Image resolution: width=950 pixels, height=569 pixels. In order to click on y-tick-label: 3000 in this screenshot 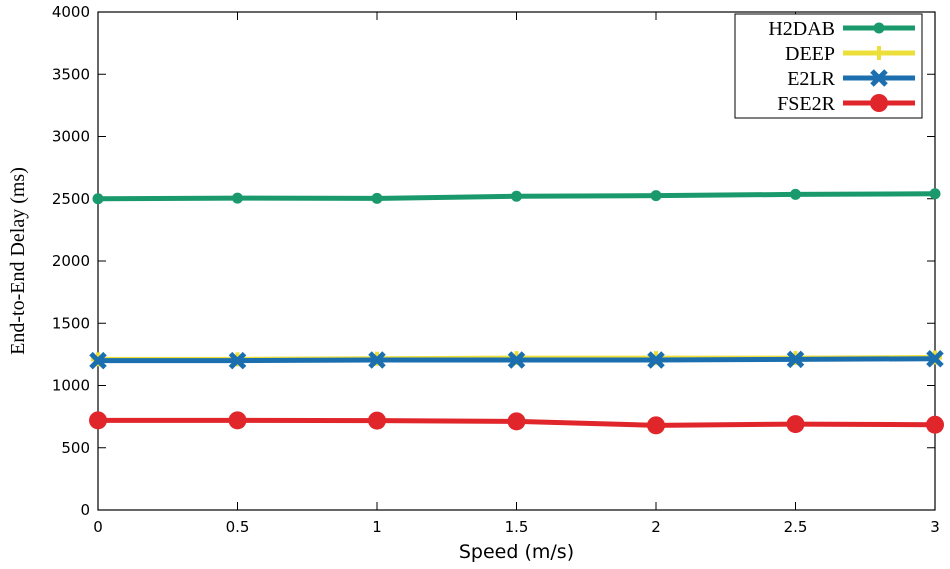, I will do `click(71, 137)`.